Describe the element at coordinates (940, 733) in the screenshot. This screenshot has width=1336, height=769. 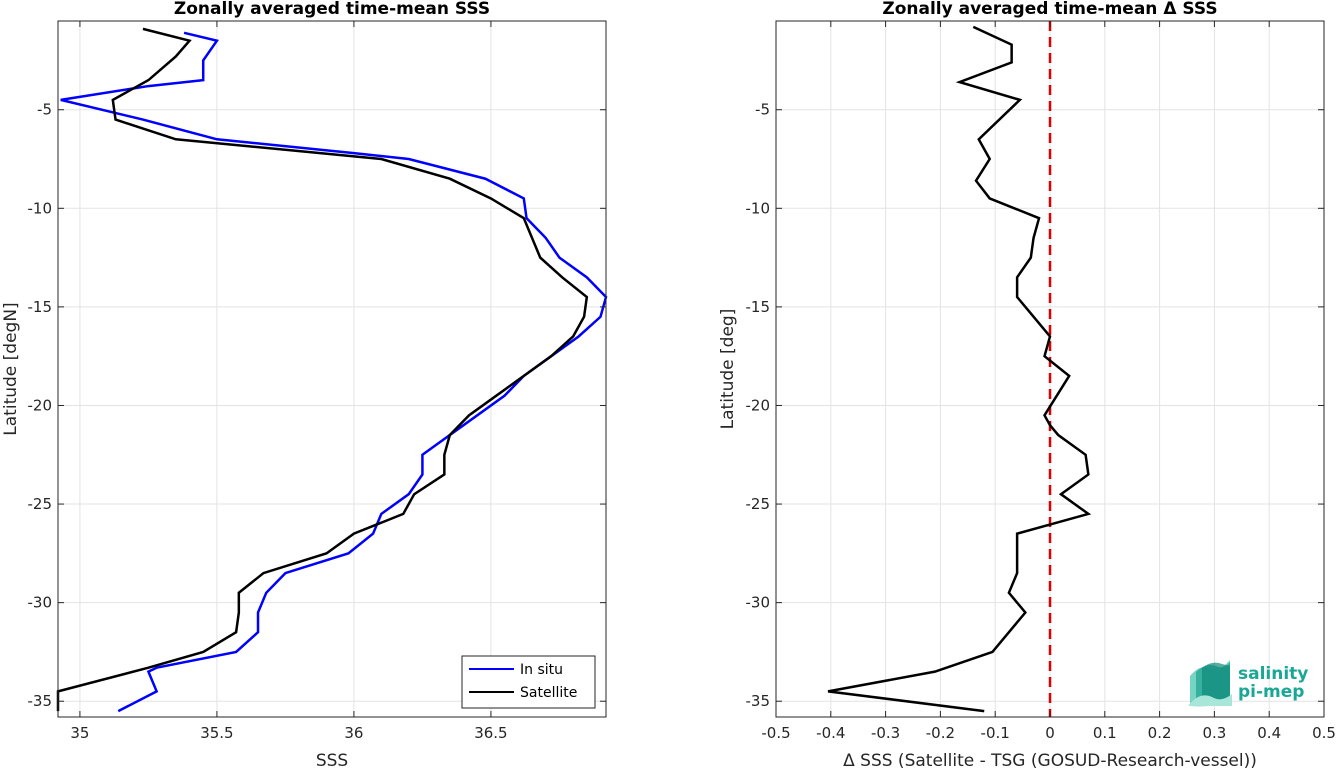
I see `delta-x-tick-label: -0.2` at that location.